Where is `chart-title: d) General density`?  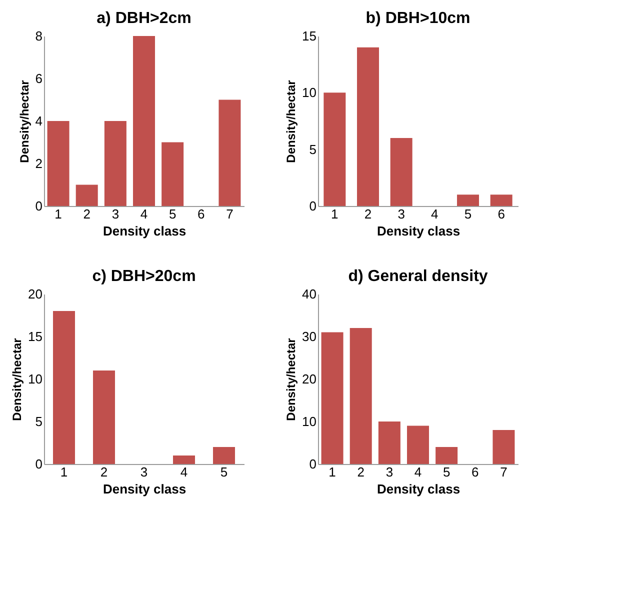
chart-title: d) General density is located at coordinates (418, 276).